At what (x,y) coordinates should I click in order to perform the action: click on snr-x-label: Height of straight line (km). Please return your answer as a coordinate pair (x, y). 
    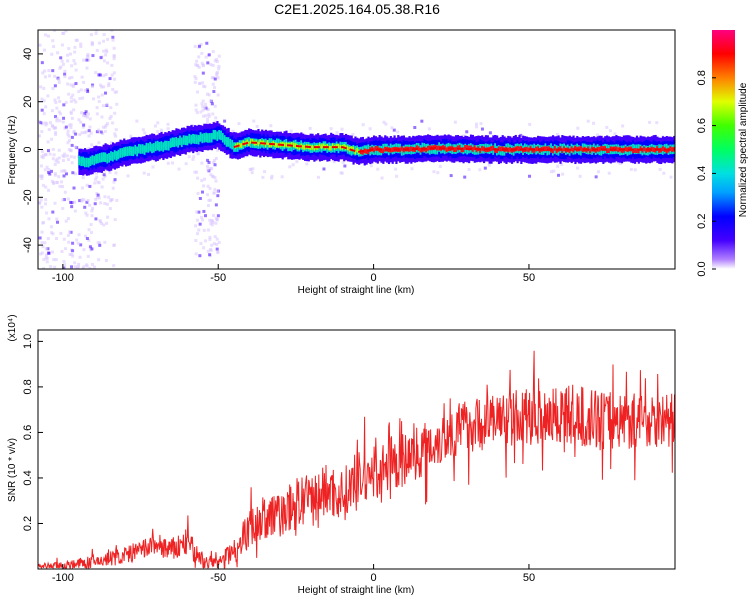
    Looking at the image, I should click on (356, 590).